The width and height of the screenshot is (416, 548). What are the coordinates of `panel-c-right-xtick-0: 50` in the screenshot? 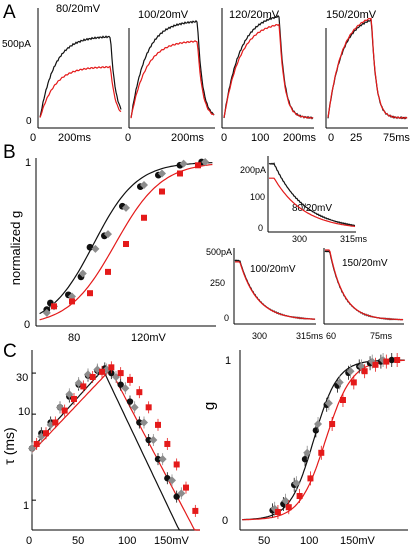 It's located at (264, 541).